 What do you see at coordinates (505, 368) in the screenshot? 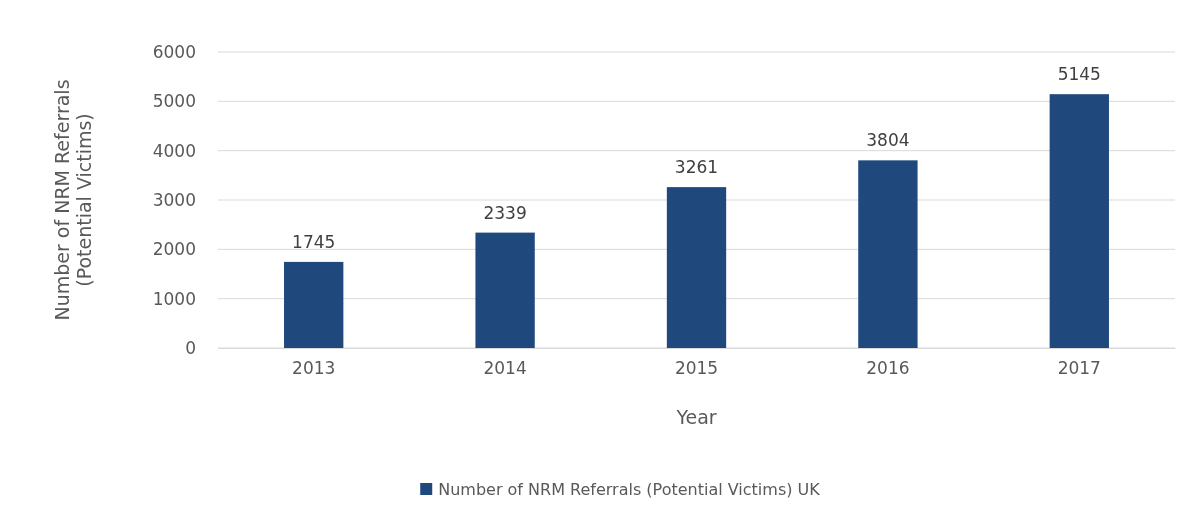
I see `x-tick-label: 2014` at bounding box center [505, 368].